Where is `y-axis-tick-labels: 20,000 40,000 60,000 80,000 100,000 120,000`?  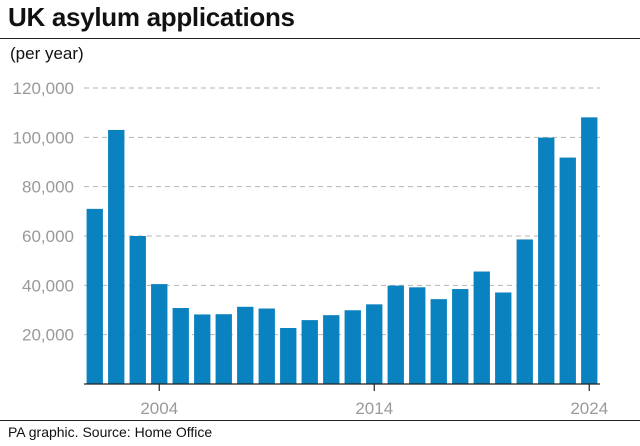
y-axis-tick-labels: 20,000 40,000 60,000 80,000 100,000 120,000 is located at coordinates (43, 212).